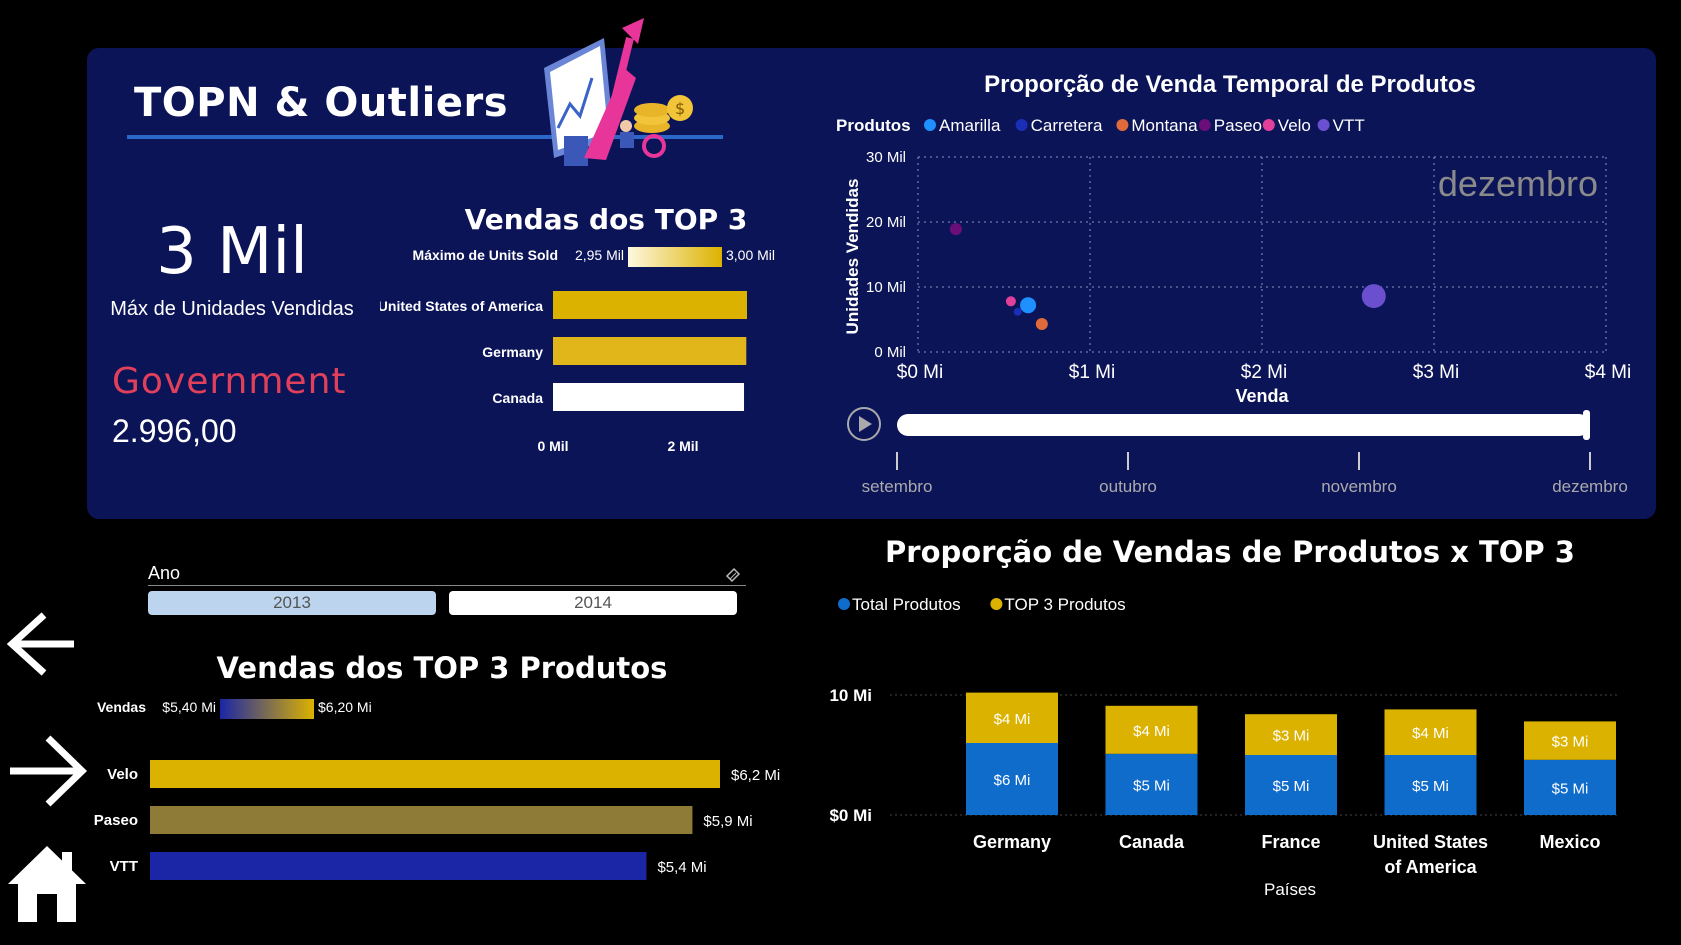 The image size is (1681, 945). I want to click on category-label: Mexico, so click(1569, 842).